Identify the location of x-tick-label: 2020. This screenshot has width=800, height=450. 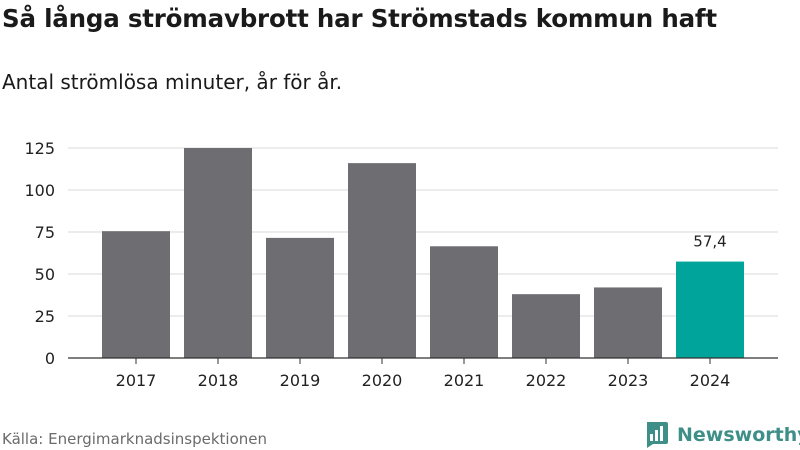
(382, 380).